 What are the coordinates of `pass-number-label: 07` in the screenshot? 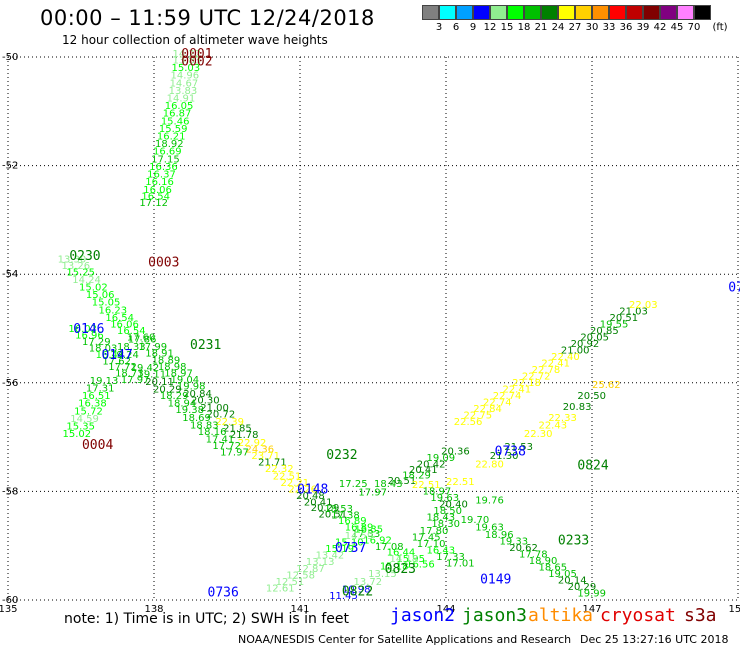 It's located at (734, 288).